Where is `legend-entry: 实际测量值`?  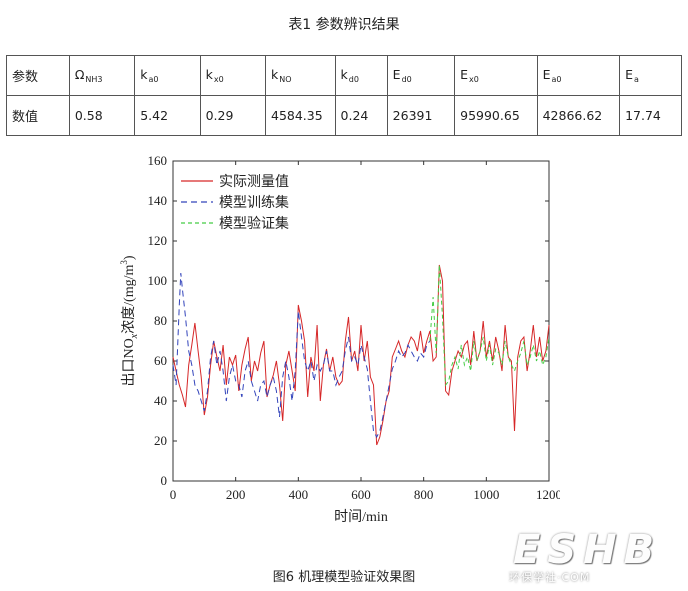
legend-entry: 实际测量值 is located at coordinates (254, 182).